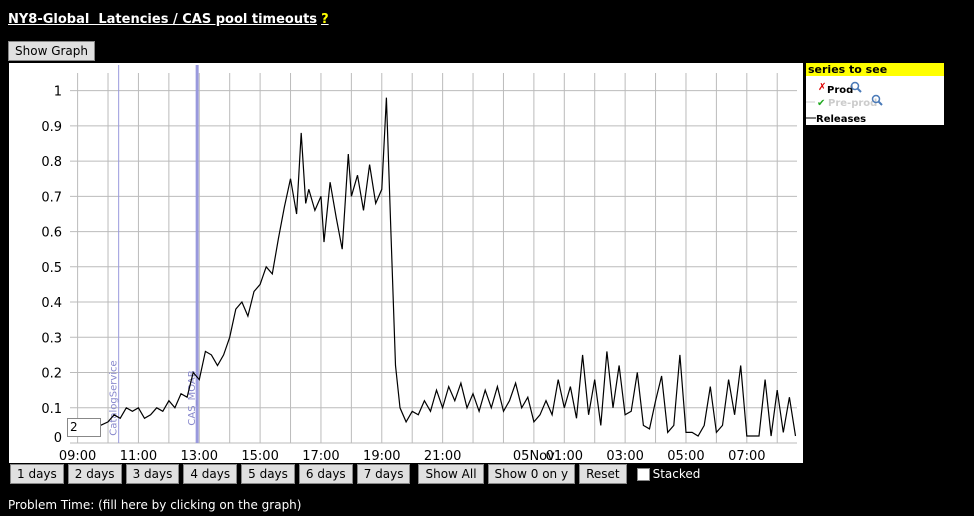  Describe the element at coordinates (259, 456) in the screenshot. I see `x-tick-label: 15:00` at that location.